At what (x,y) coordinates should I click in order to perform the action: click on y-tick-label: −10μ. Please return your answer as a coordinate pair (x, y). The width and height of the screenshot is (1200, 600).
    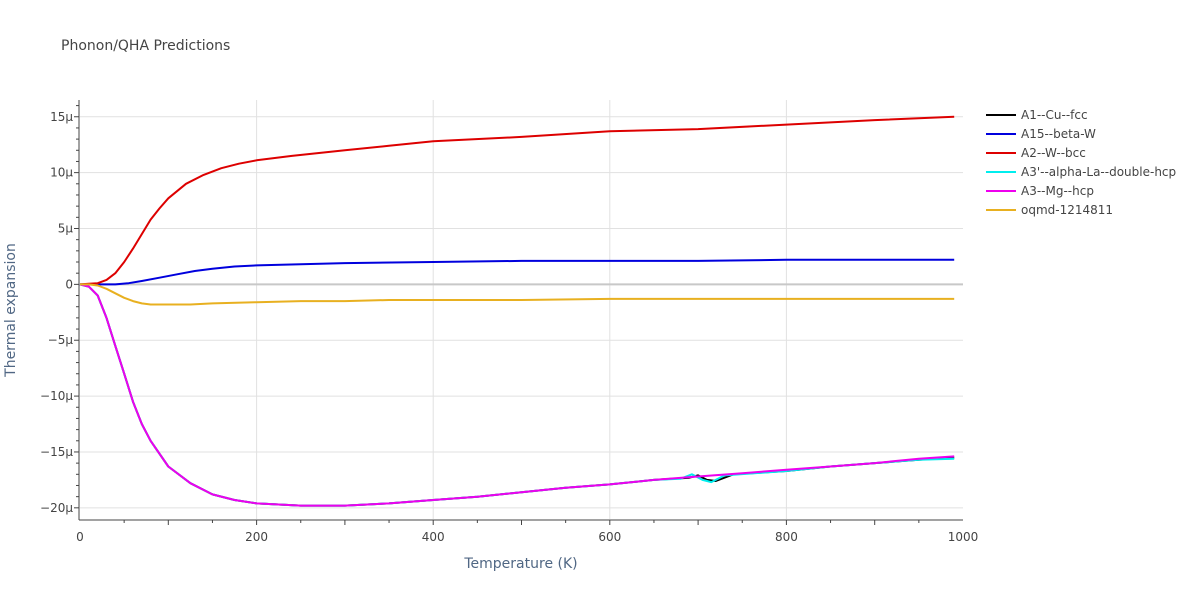
    Looking at the image, I should click on (56, 396).